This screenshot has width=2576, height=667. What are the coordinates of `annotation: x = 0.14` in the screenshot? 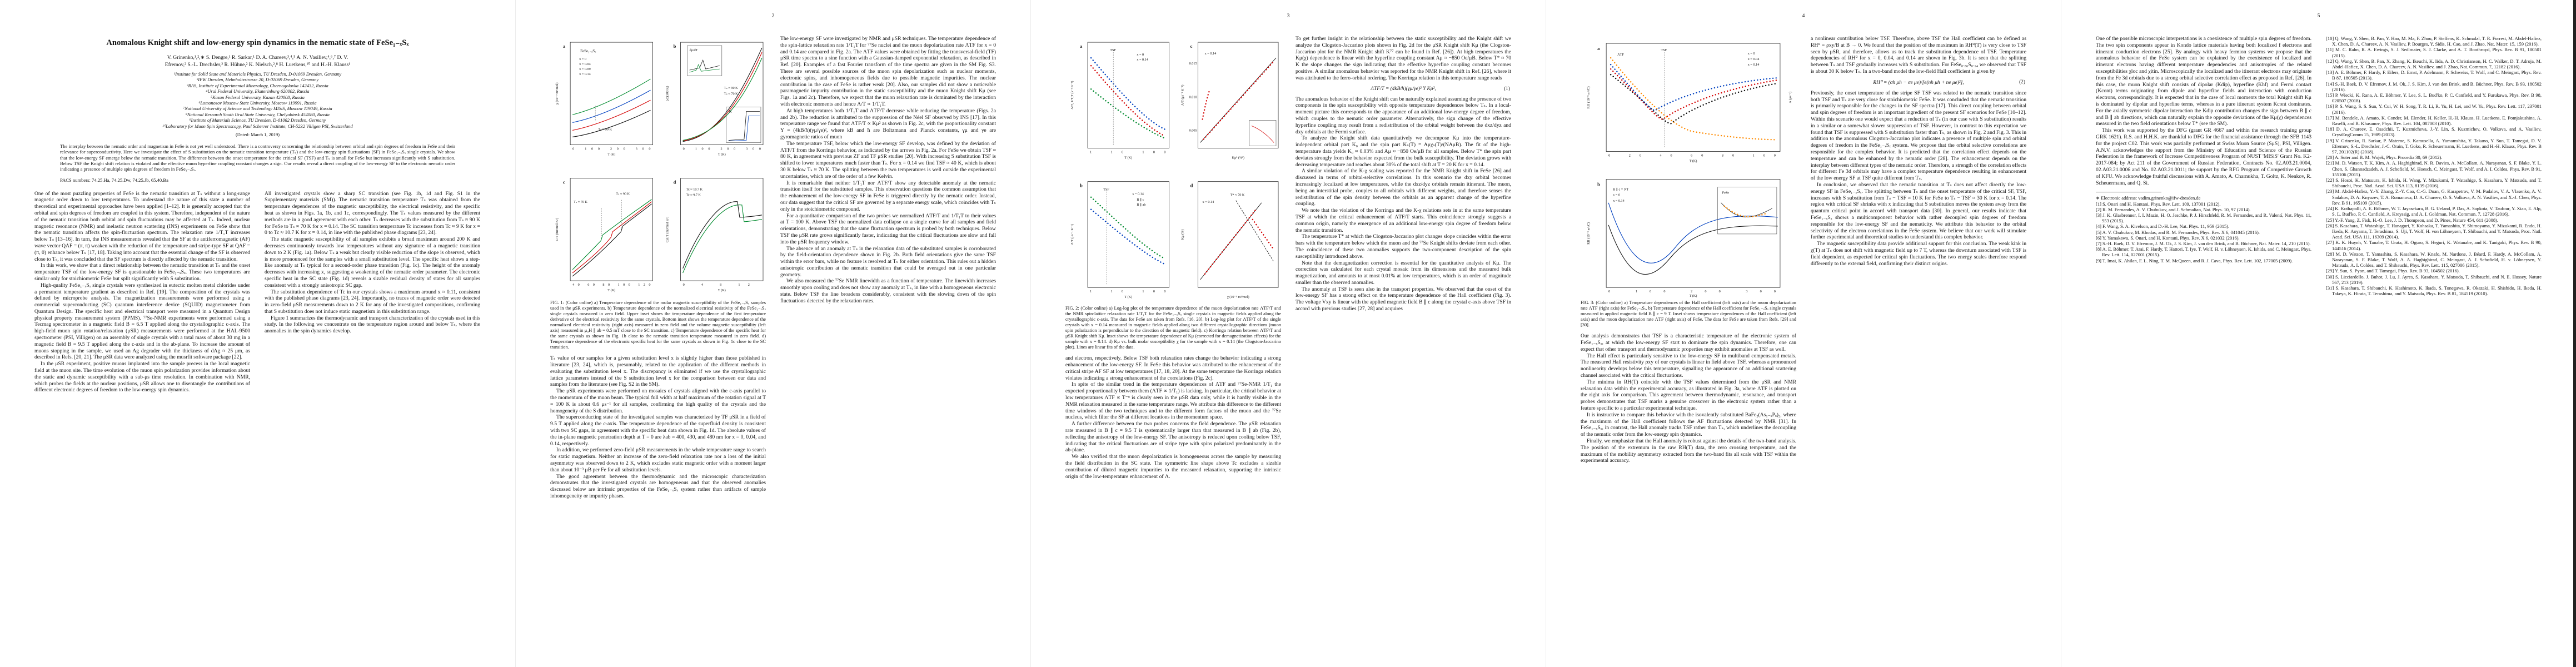 It's located at (1211, 54).